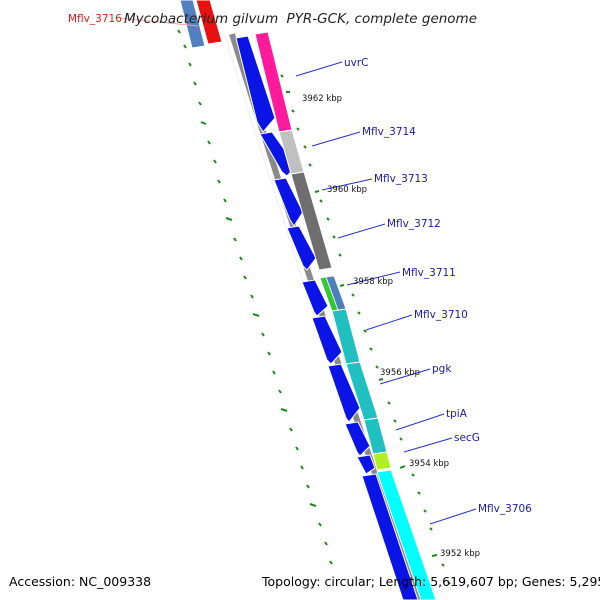 This screenshot has width=600, height=600. What do you see at coordinates (441, 315) in the screenshot?
I see `gene-label-mflv3710: Mflv_3710` at bounding box center [441, 315].